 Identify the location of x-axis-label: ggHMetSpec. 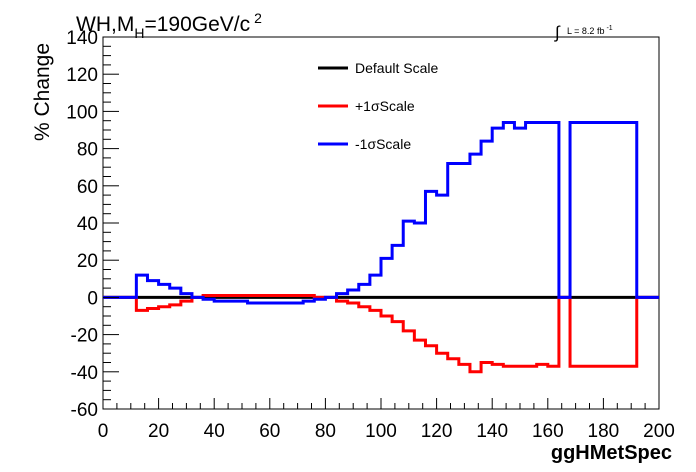
(611, 453).